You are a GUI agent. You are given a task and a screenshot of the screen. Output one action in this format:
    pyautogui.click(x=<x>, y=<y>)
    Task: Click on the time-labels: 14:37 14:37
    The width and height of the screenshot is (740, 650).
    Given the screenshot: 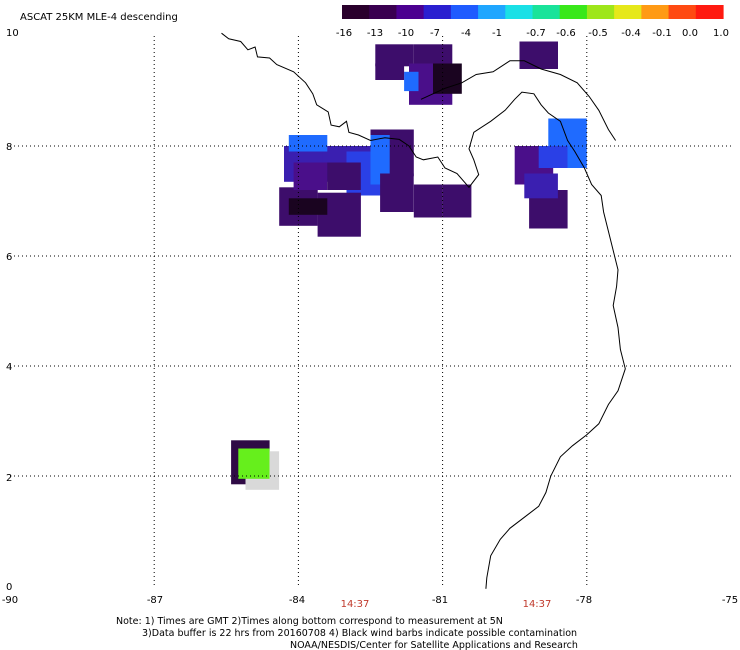 What is the action you would take?
    pyautogui.click(x=446, y=604)
    